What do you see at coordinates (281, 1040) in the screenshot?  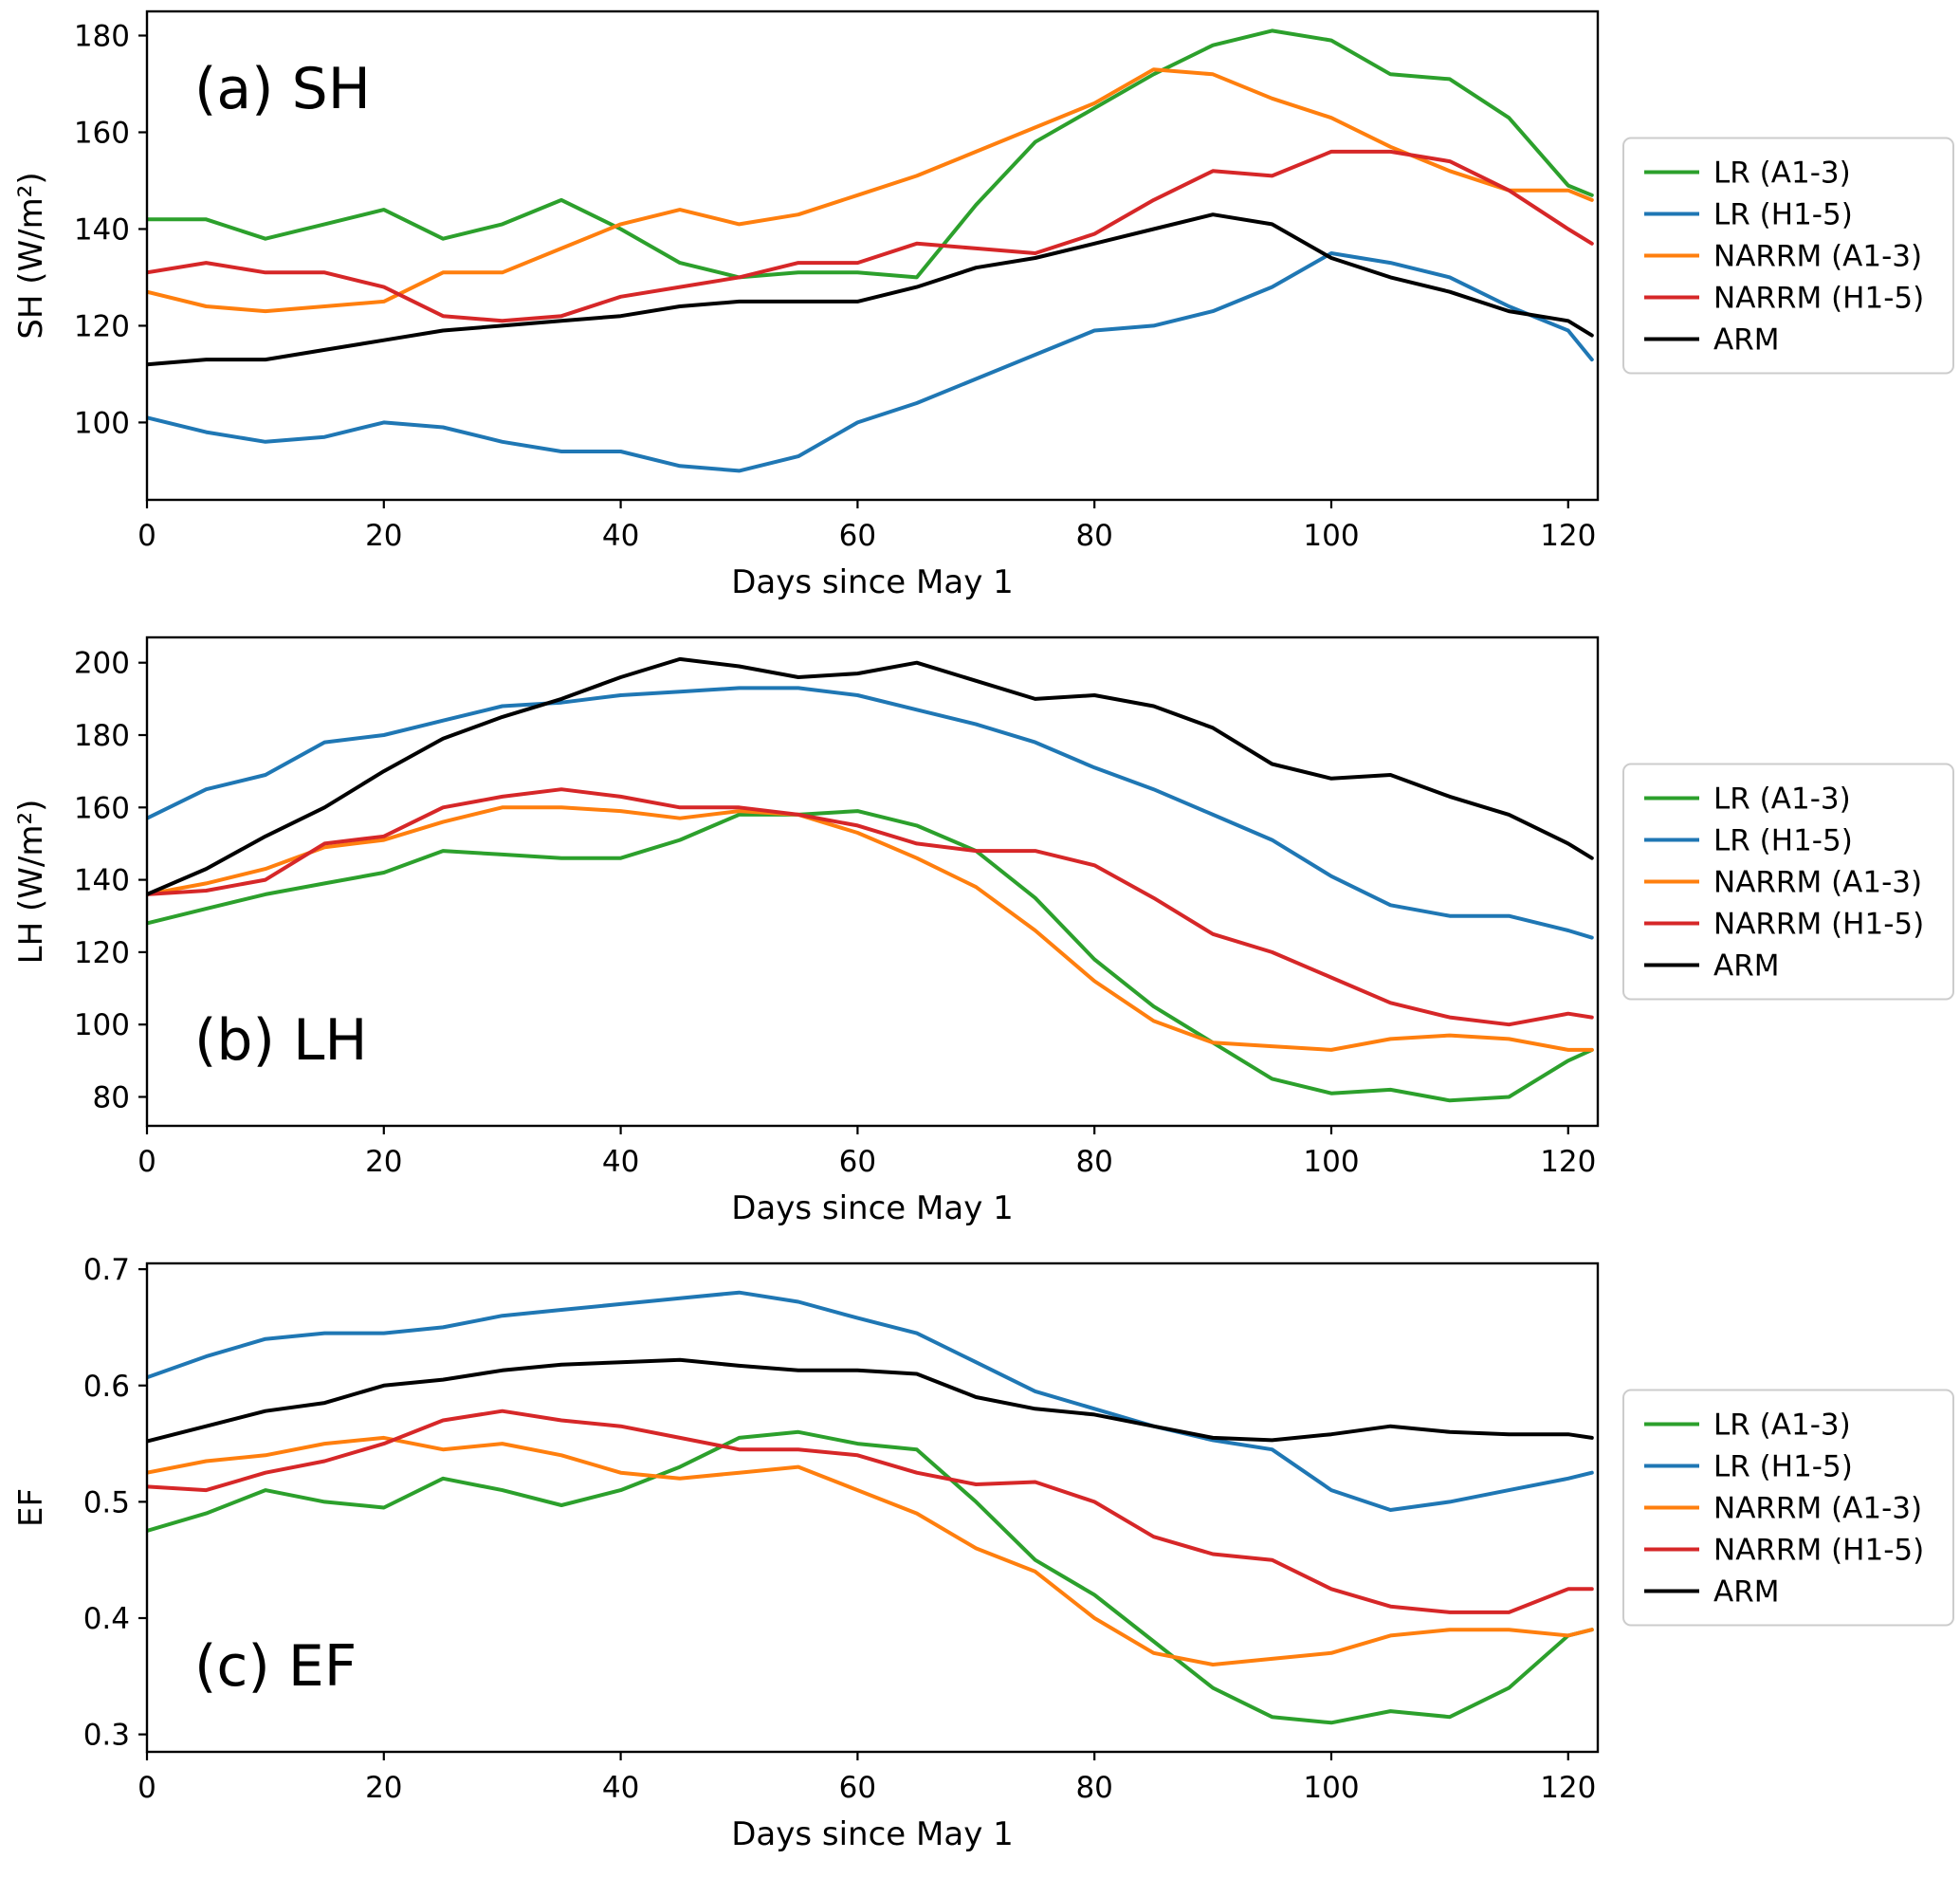 I see `panel-label: (b) LH` at bounding box center [281, 1040].